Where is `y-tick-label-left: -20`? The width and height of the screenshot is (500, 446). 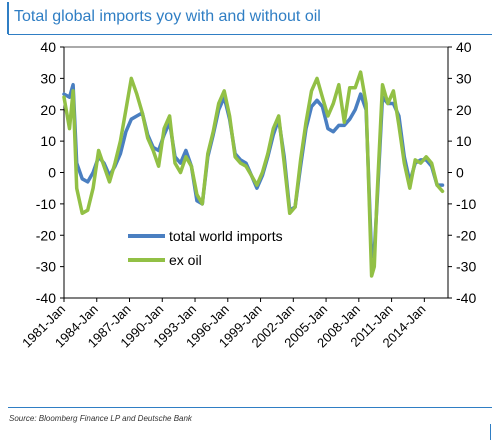
y-tick-label-left: -20 is located at coordinates (46, 235).